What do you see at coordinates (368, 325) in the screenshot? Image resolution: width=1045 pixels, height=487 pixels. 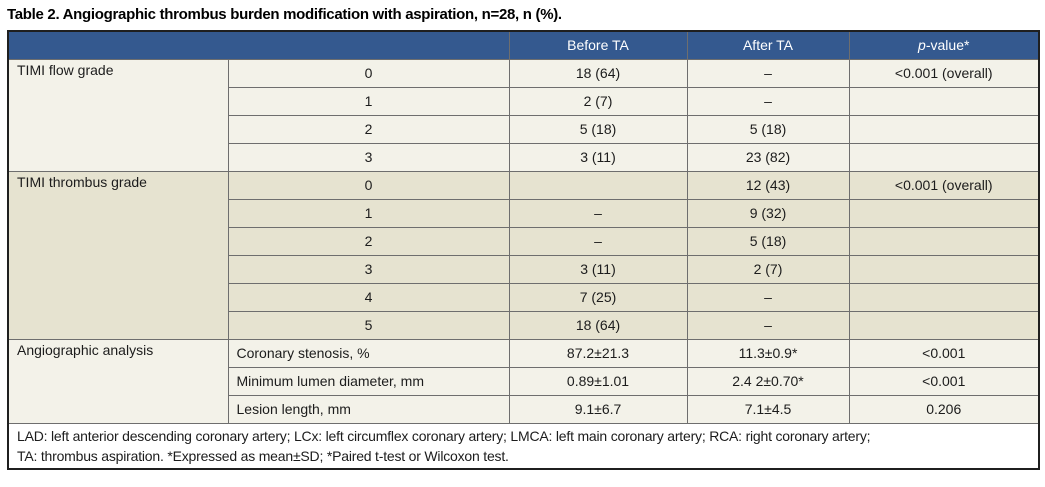 I see `row-label: 5` at bounding box center [368, 325].